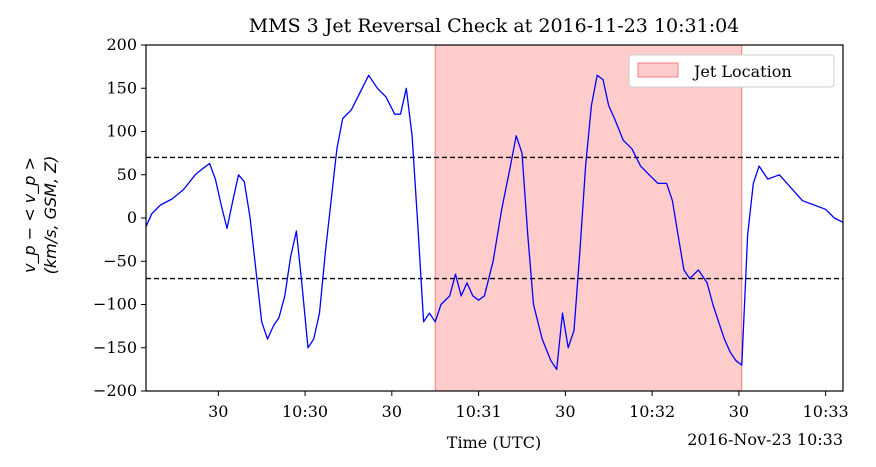 This screenshot has width=876, height=467. Describe the element at coordinates (119, 217) in the screenshot. I see `y-axis: −200 −150 −100 −50 0 50 100 150 200` at that location.